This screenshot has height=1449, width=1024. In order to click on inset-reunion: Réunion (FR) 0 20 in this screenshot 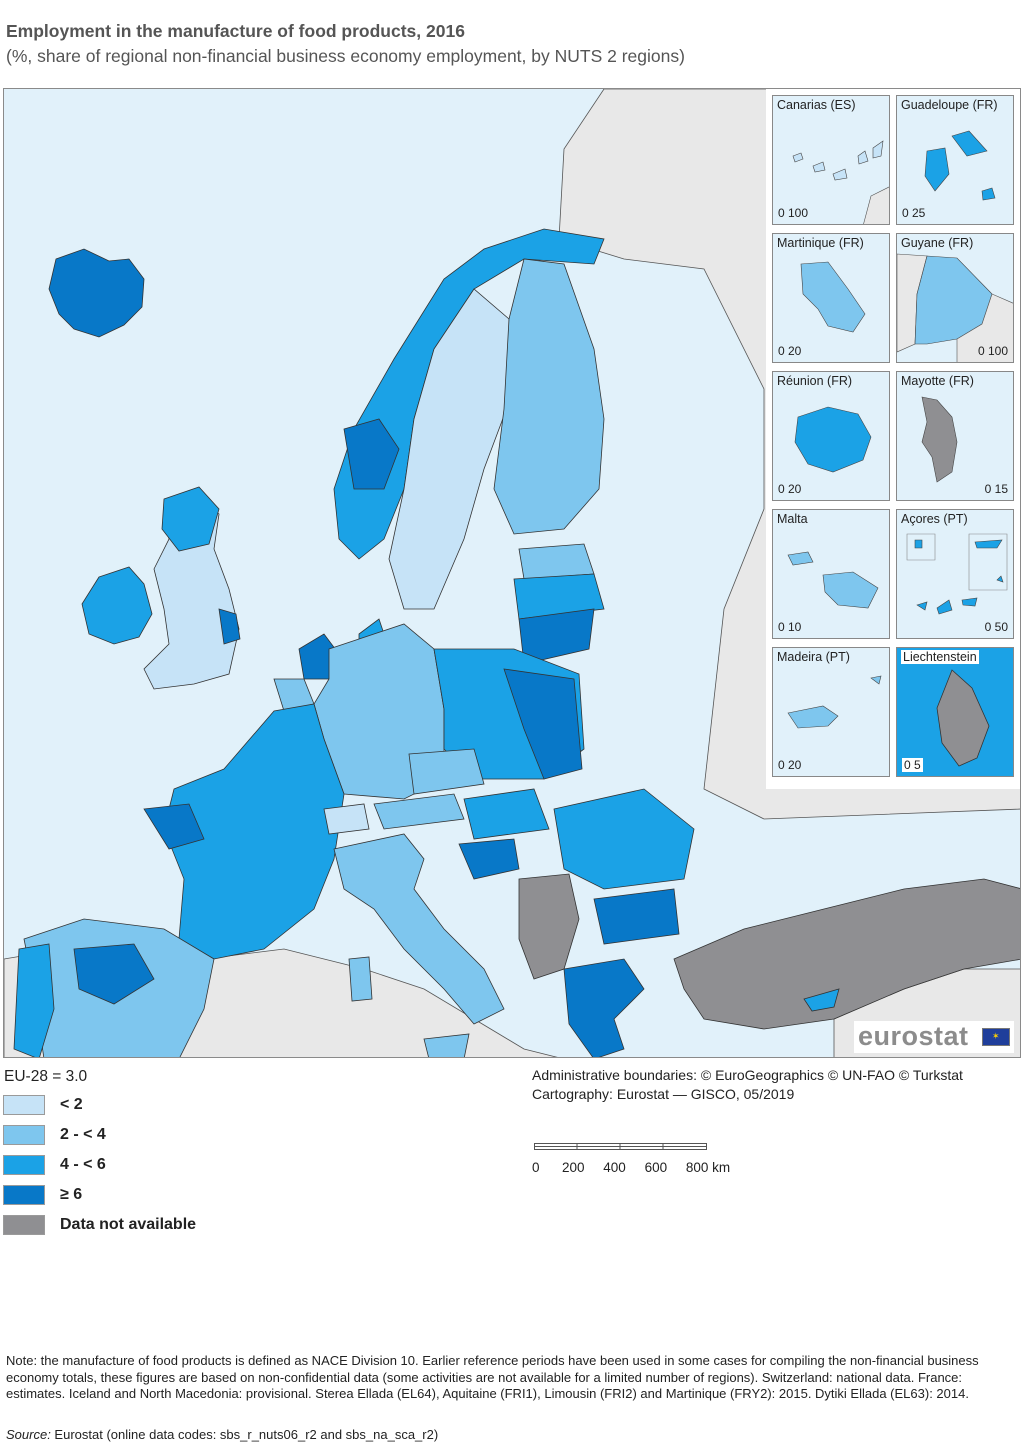, I will do `click(831, 436)`.